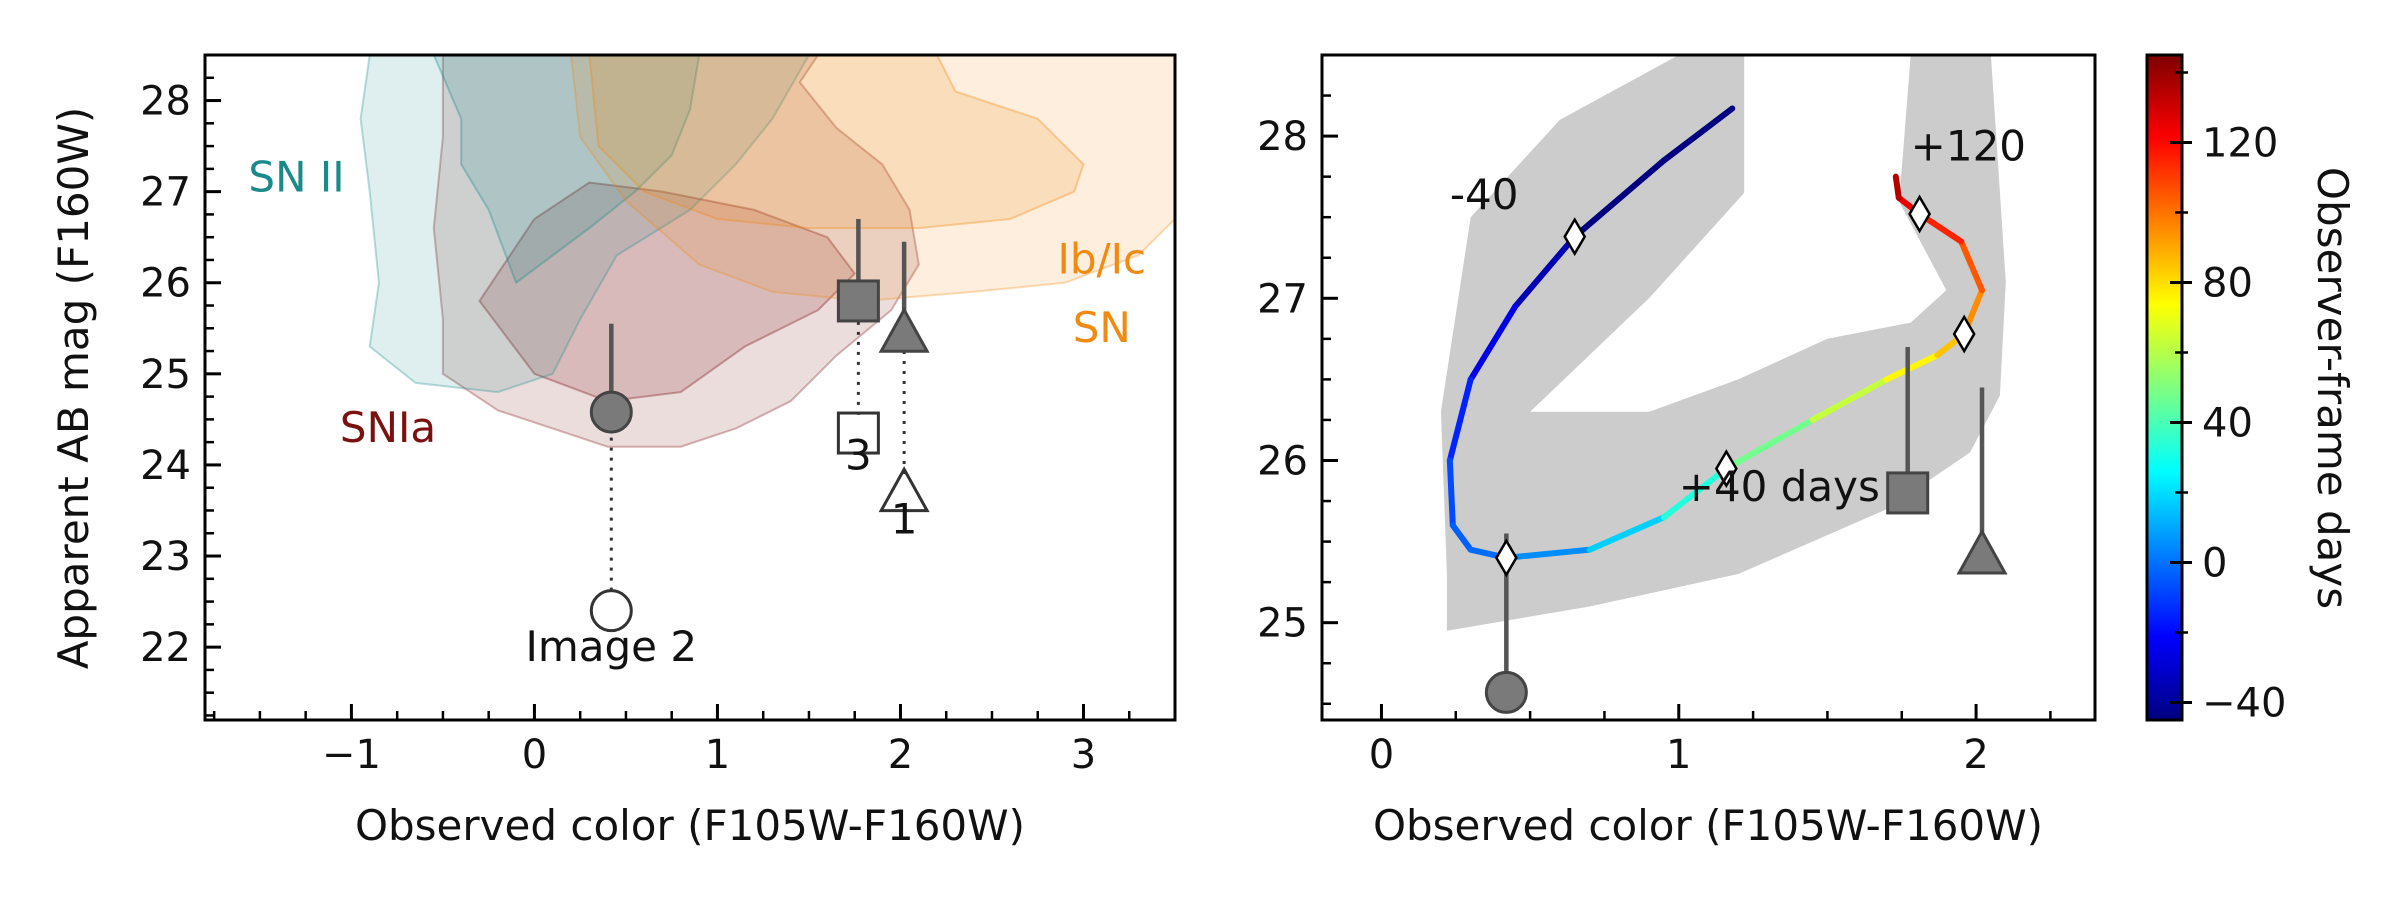  I want to click on left-regions, so click(767, 251).